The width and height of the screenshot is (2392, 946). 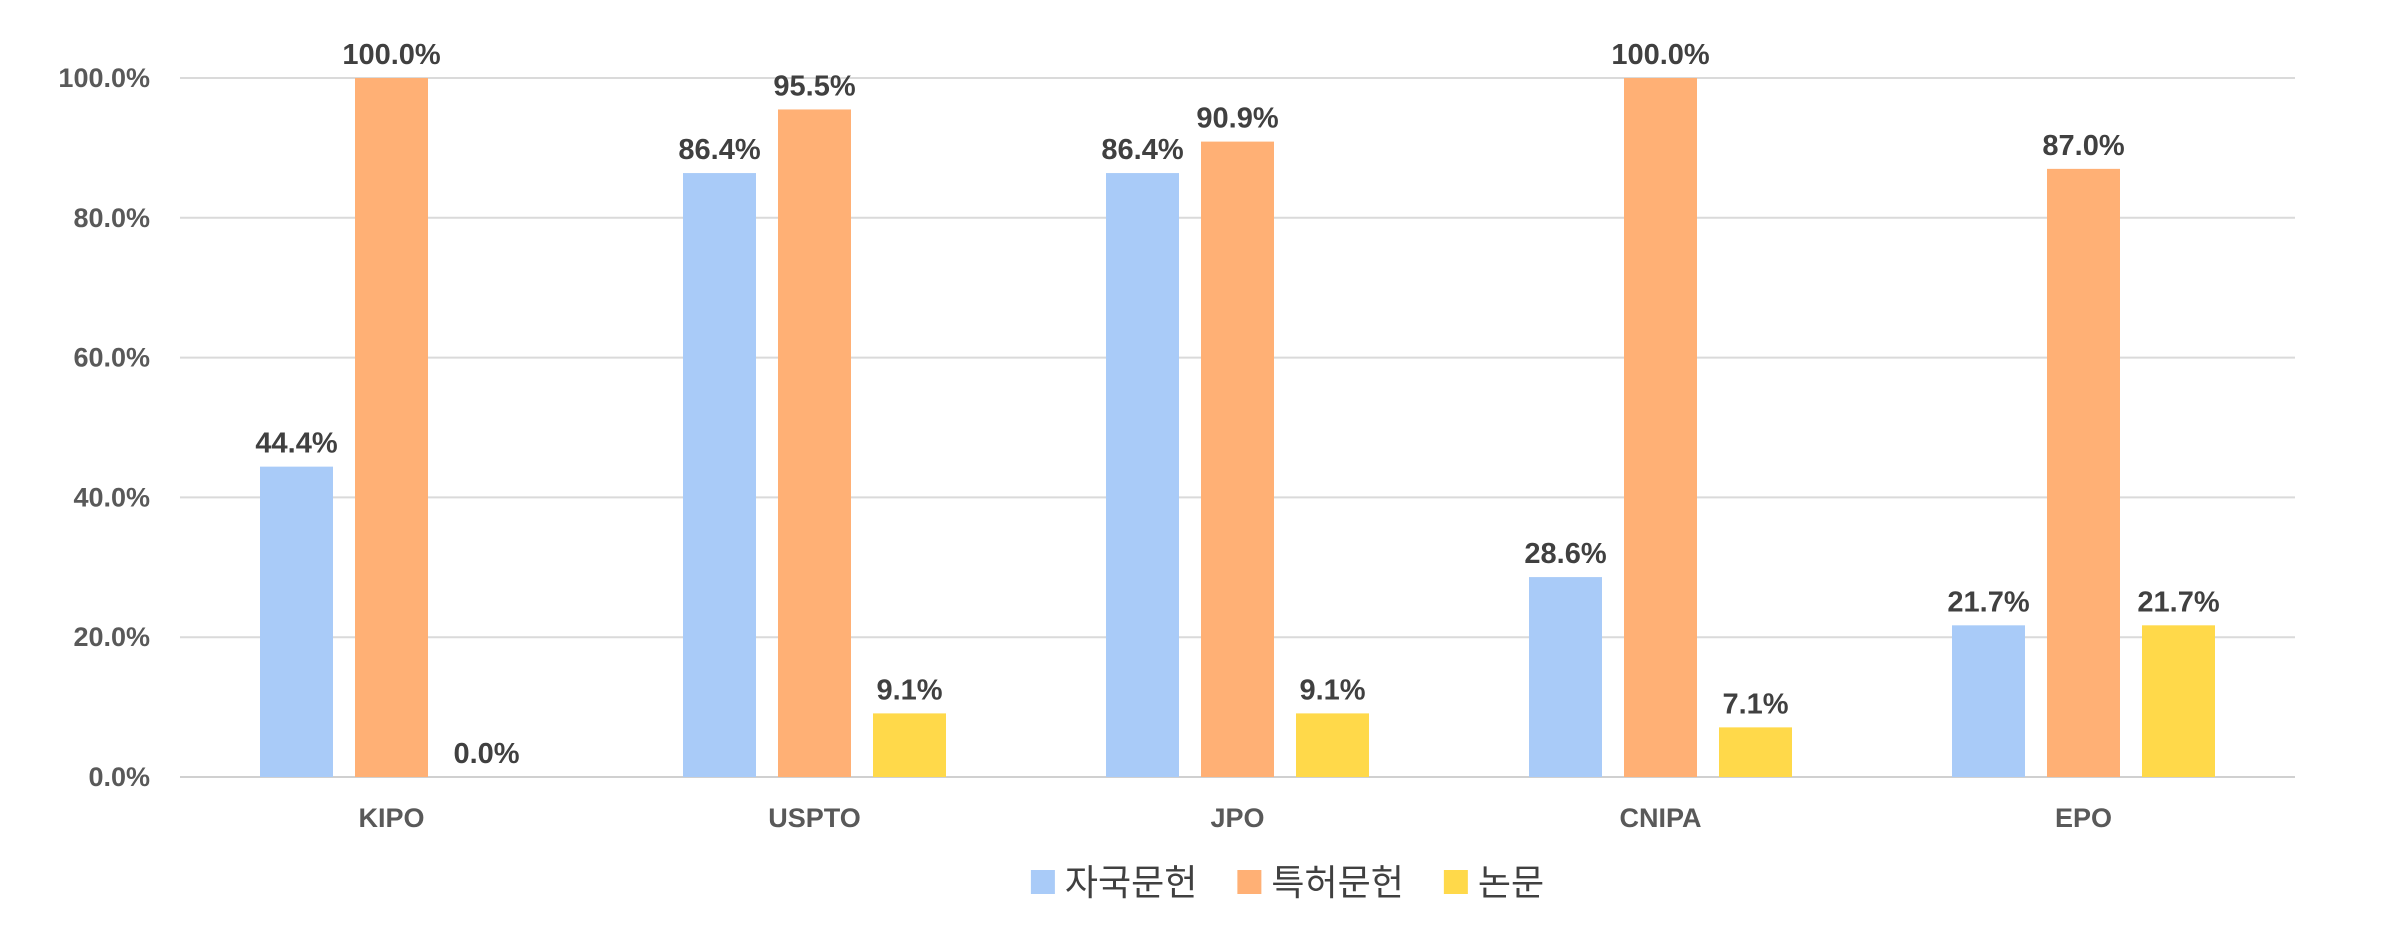 I want to click on data-label: 7.1%, so click(x=1755, y=704).